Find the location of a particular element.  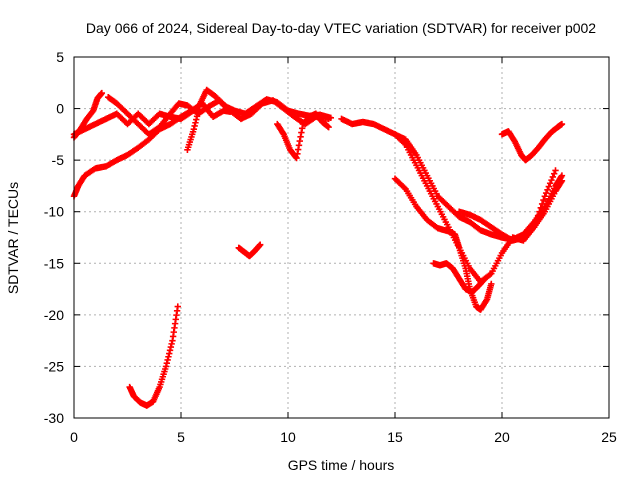

x-tick-label: 5 is located at coordinates (181, 437).